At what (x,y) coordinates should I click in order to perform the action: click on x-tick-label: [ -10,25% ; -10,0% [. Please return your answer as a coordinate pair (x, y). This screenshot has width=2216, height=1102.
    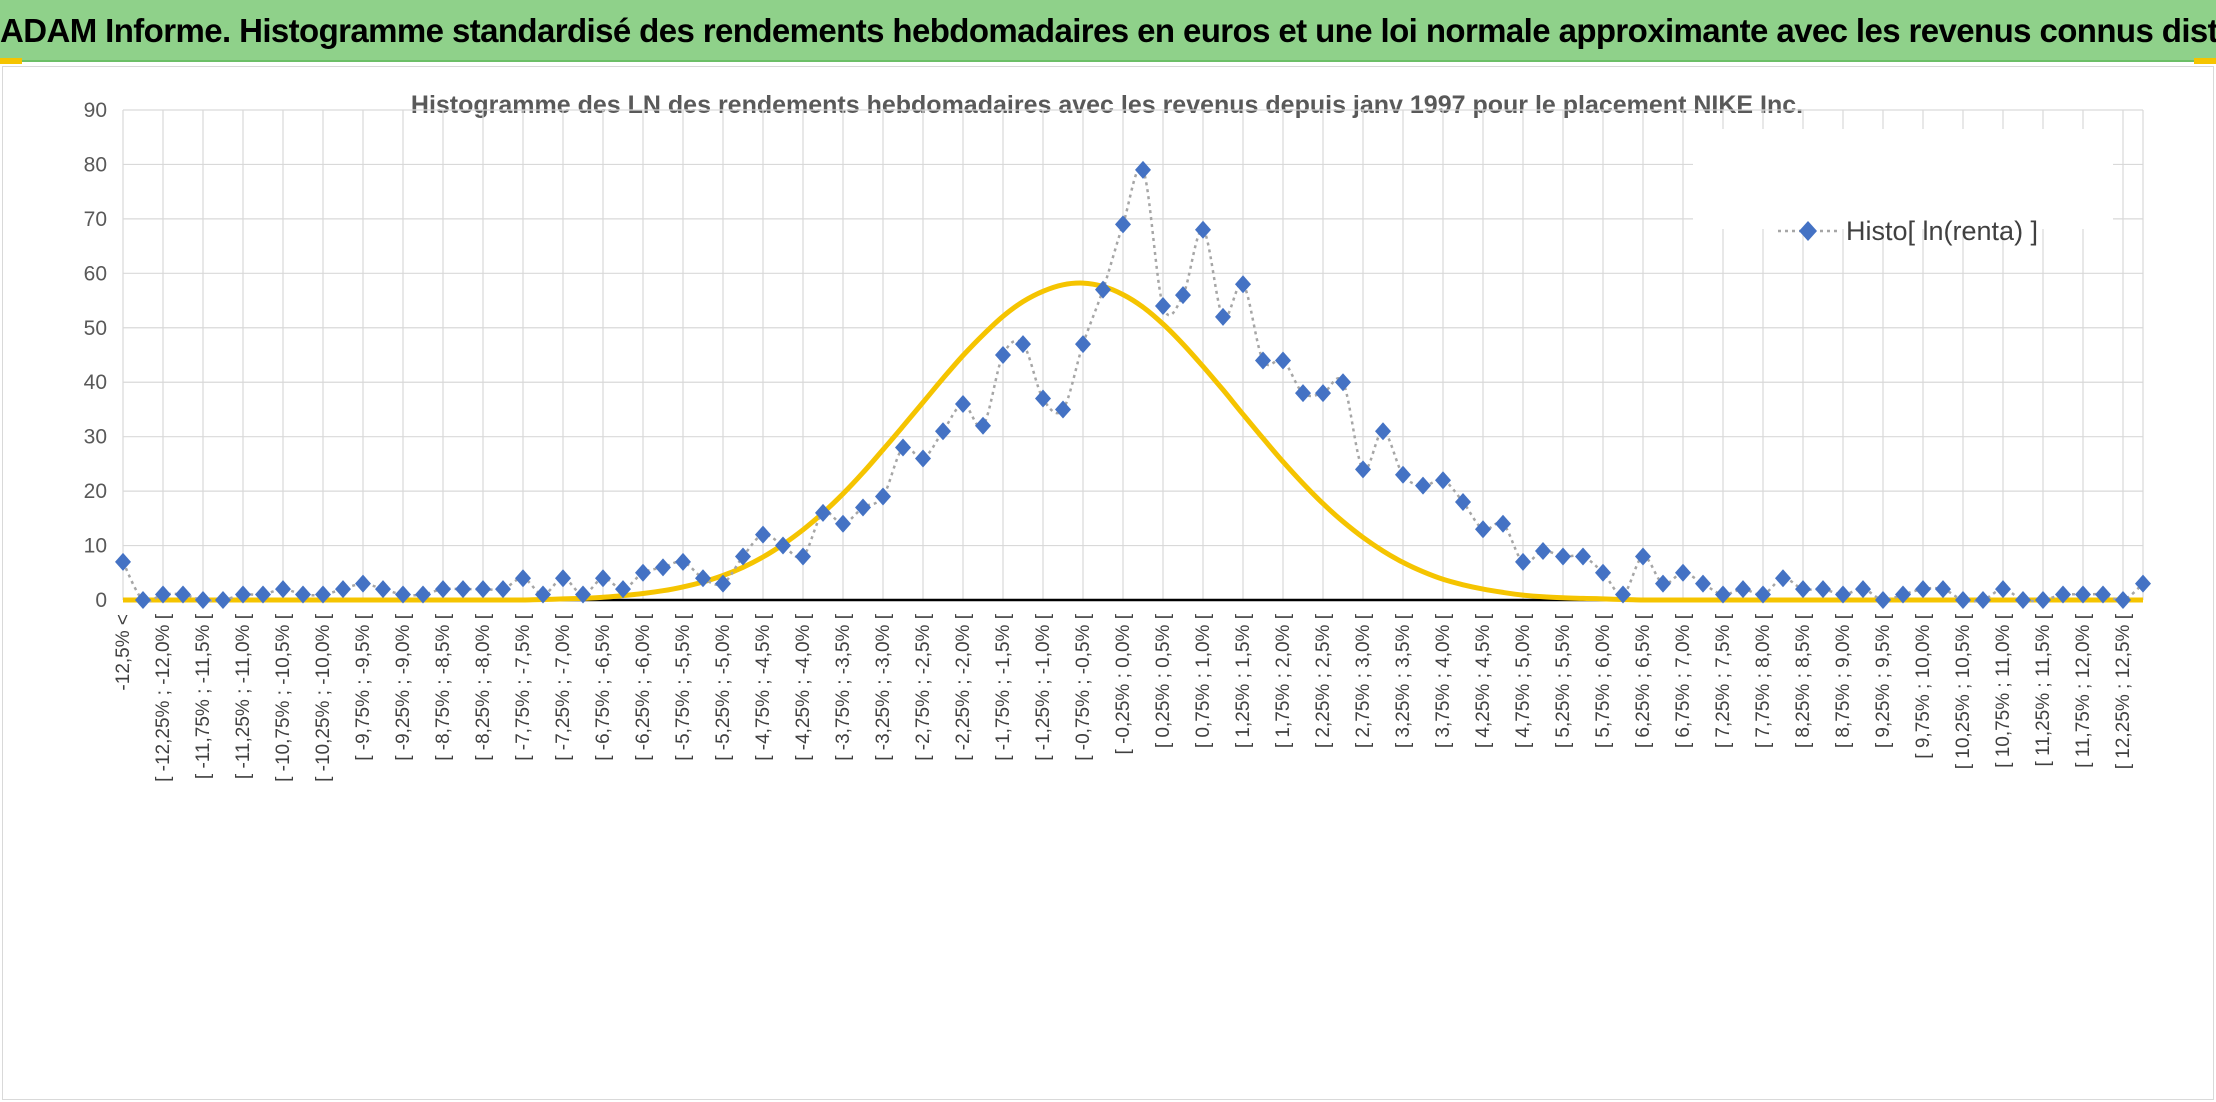
    Looking at the image, I should click on (323, 697).